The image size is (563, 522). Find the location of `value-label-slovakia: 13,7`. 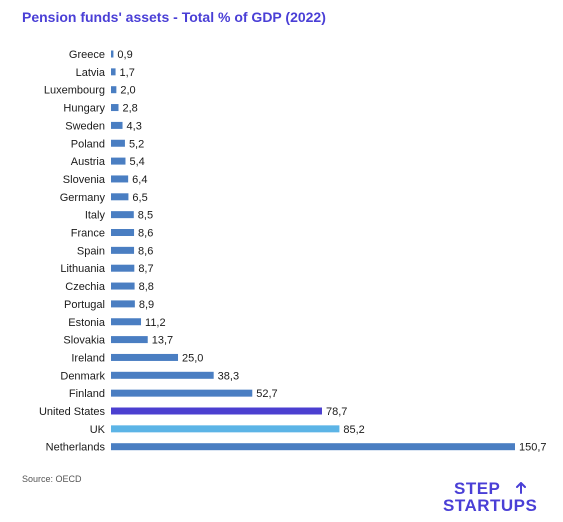

value-label-slovakia: 13,7 is located at coordinates (162, 341).